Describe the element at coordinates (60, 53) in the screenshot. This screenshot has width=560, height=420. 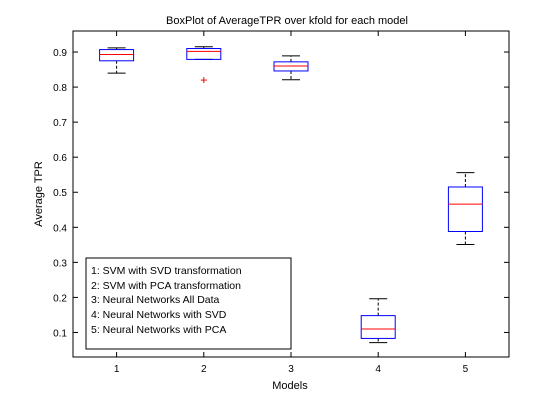
I see `y-tick-label: 0.9` at that location.